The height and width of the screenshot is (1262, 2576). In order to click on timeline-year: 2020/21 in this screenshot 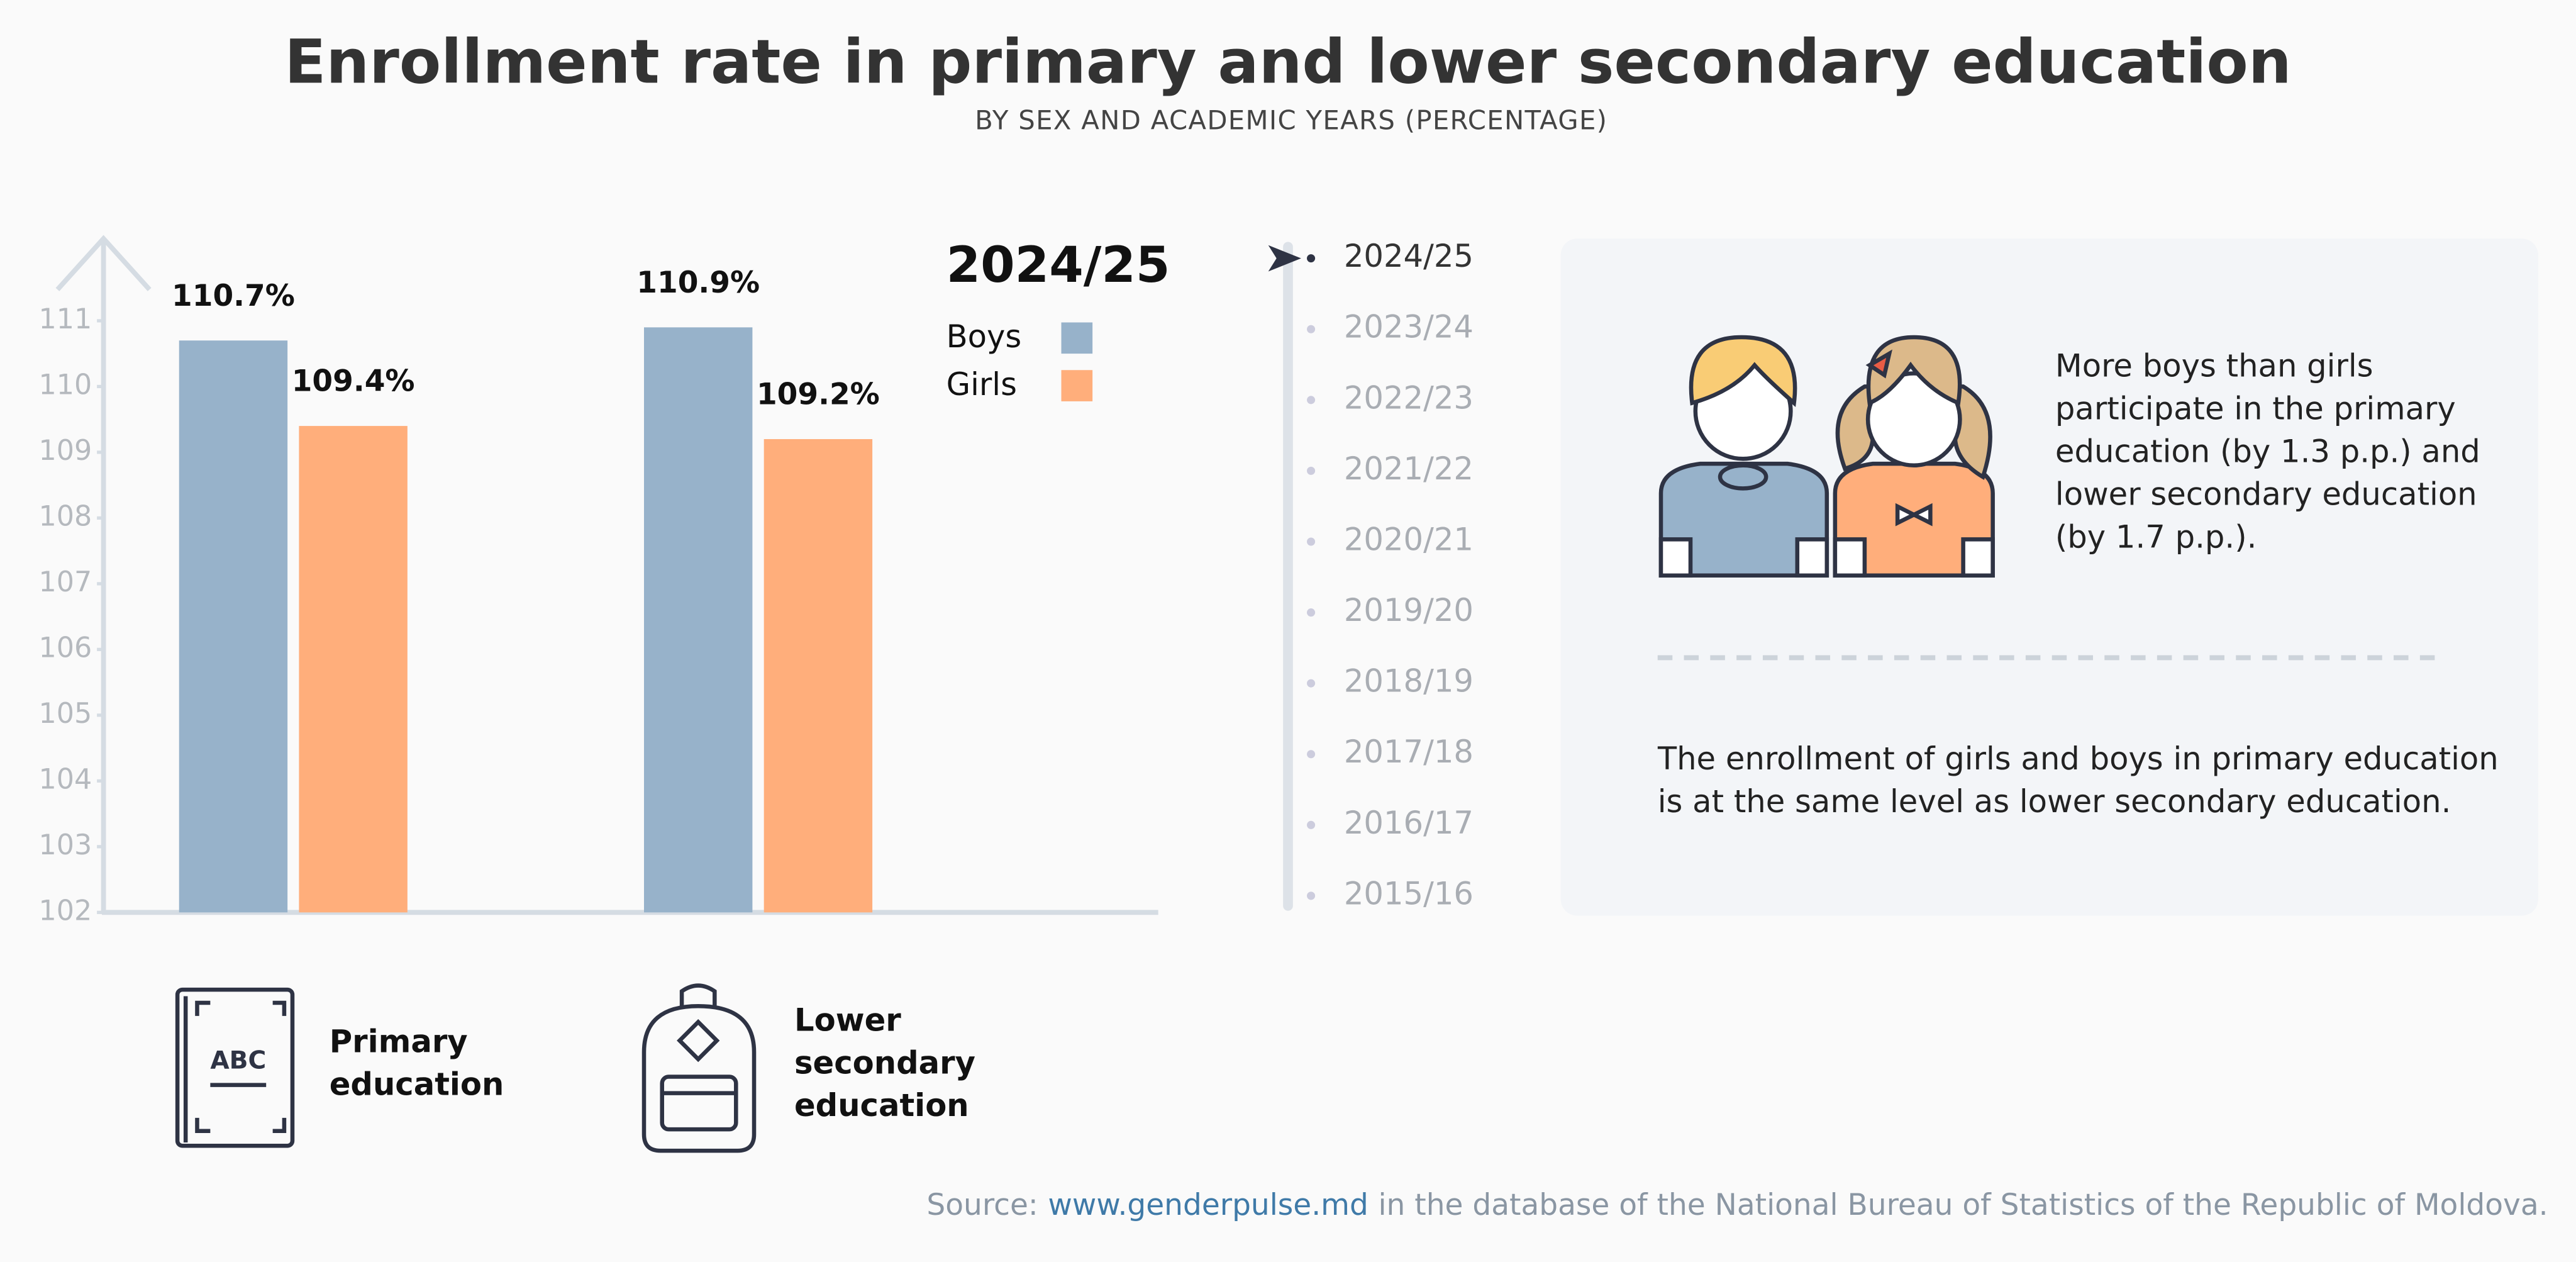, I will do `click(1409, 539)`.